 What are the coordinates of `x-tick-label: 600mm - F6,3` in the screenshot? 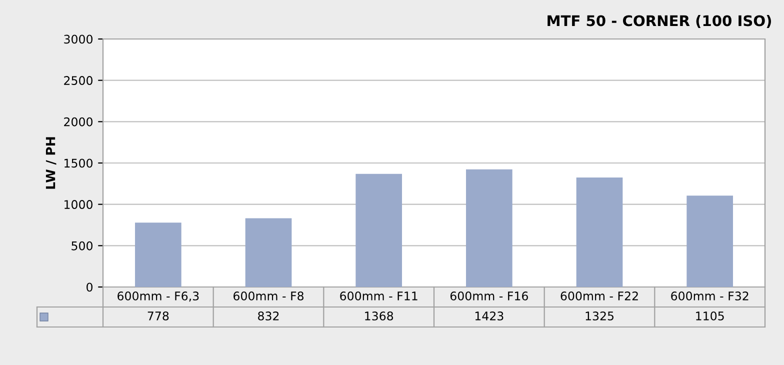 It's located at (158, 296).